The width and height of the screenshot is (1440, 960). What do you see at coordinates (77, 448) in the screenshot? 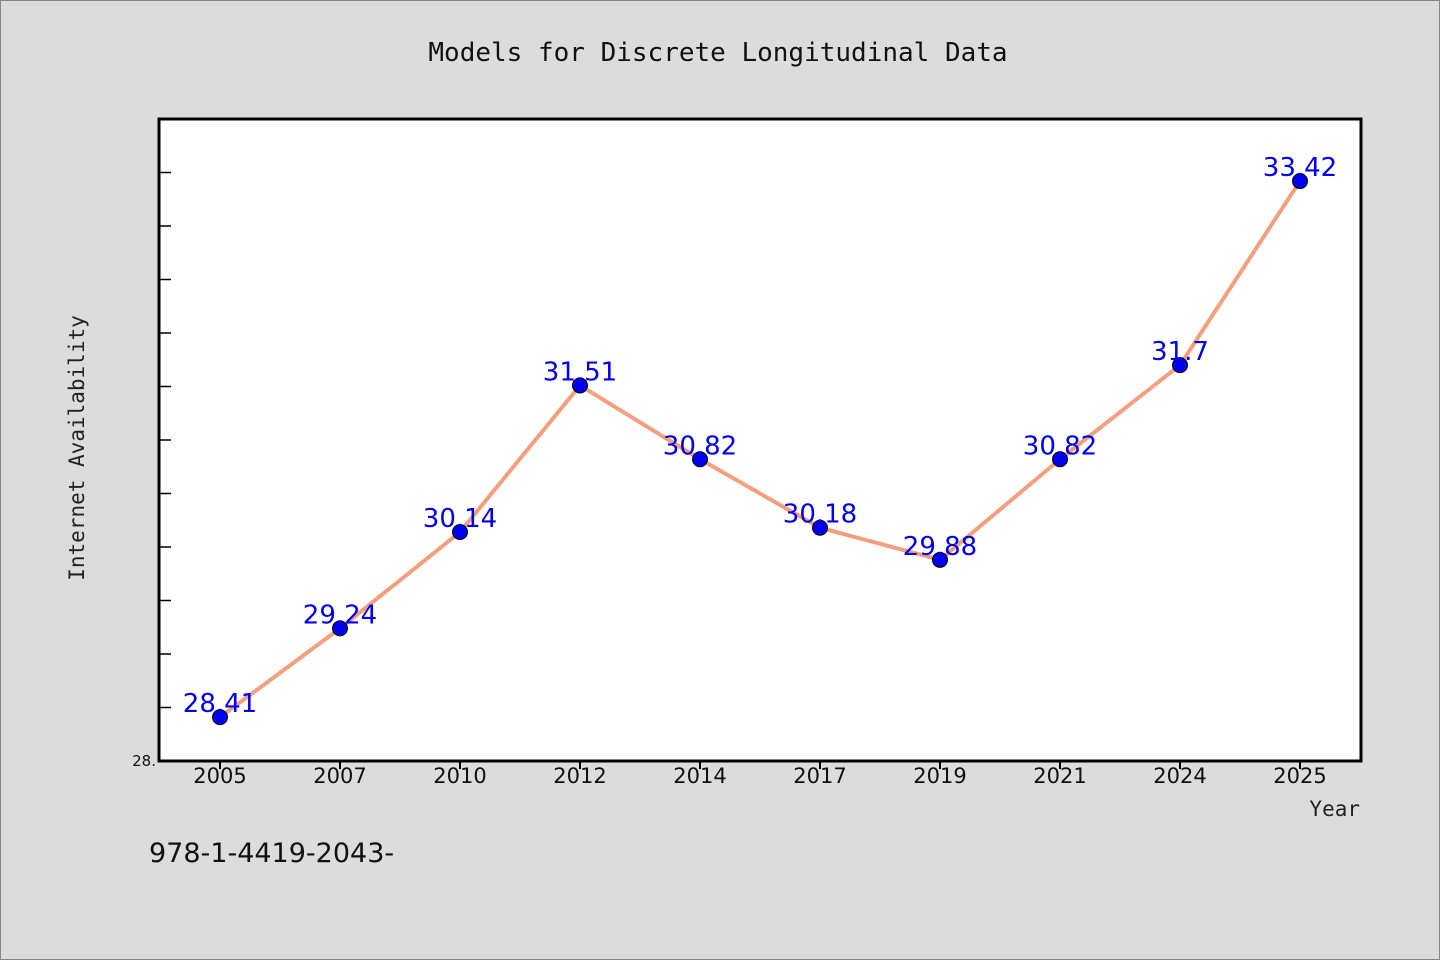
I see `y-axis-label: Internet Availability` at bounding box center [77, 448].